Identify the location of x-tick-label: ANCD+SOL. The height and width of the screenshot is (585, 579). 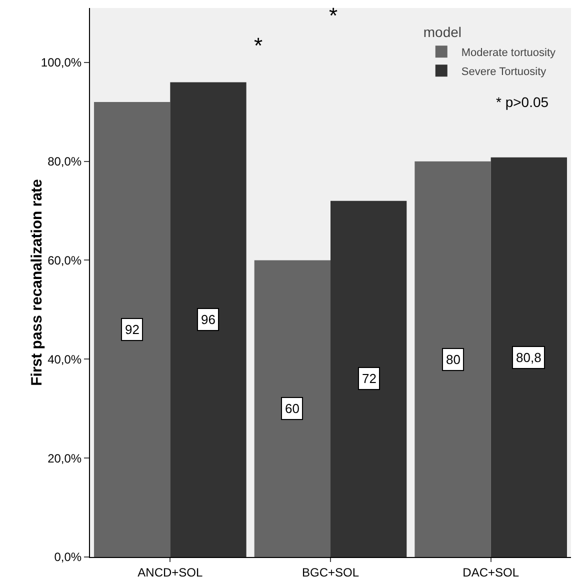
(170, 572).